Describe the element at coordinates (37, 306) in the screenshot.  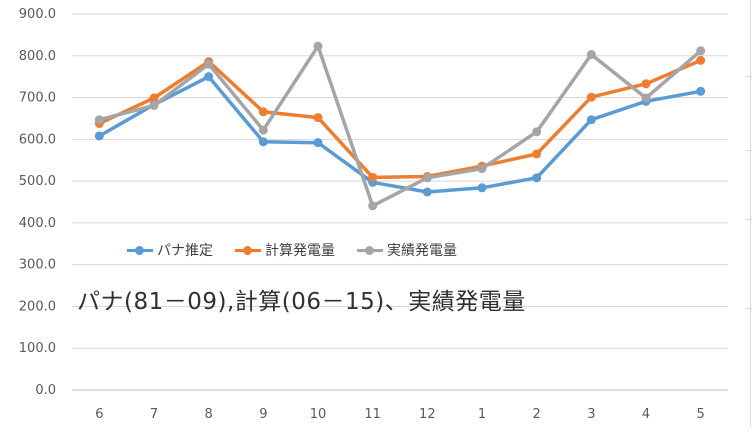
I see `y-tick-label: 200.0` at that location.